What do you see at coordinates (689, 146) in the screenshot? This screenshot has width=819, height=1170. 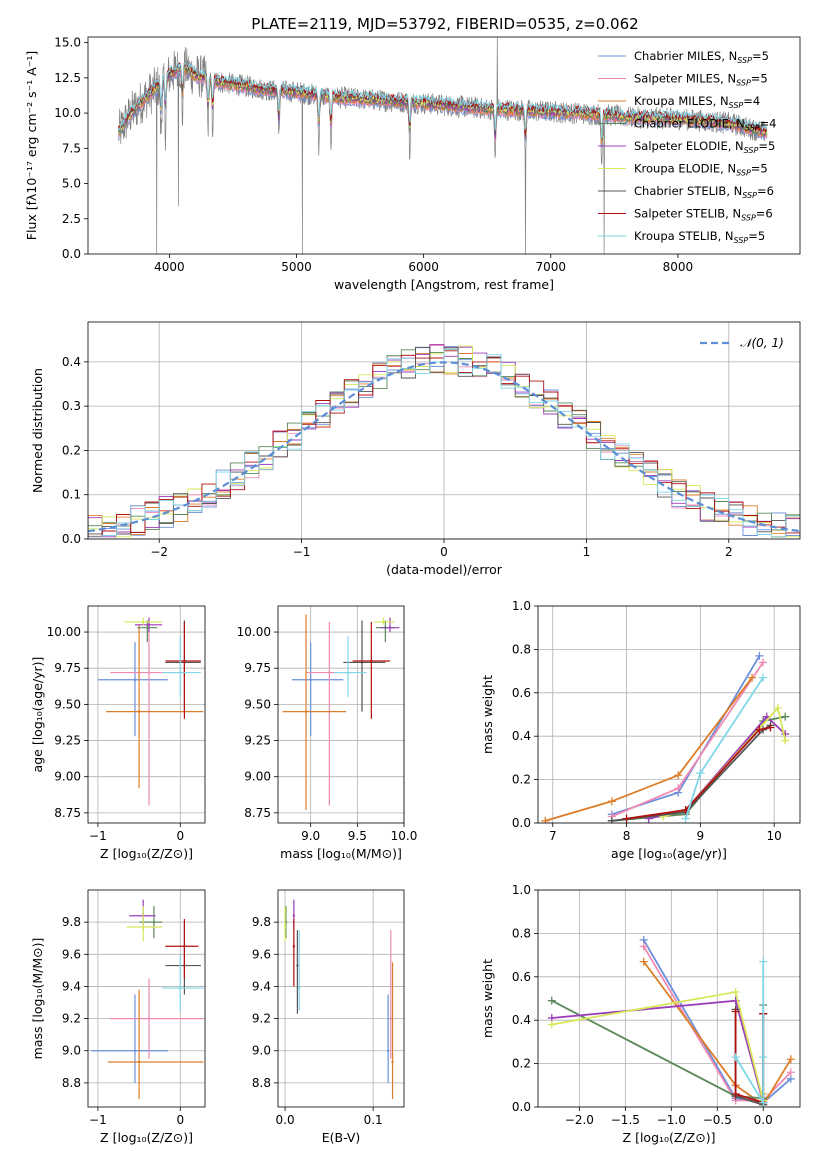 I see `legend-label-base: Salpeter ELODIE, N` at bounding box center [689, 146].